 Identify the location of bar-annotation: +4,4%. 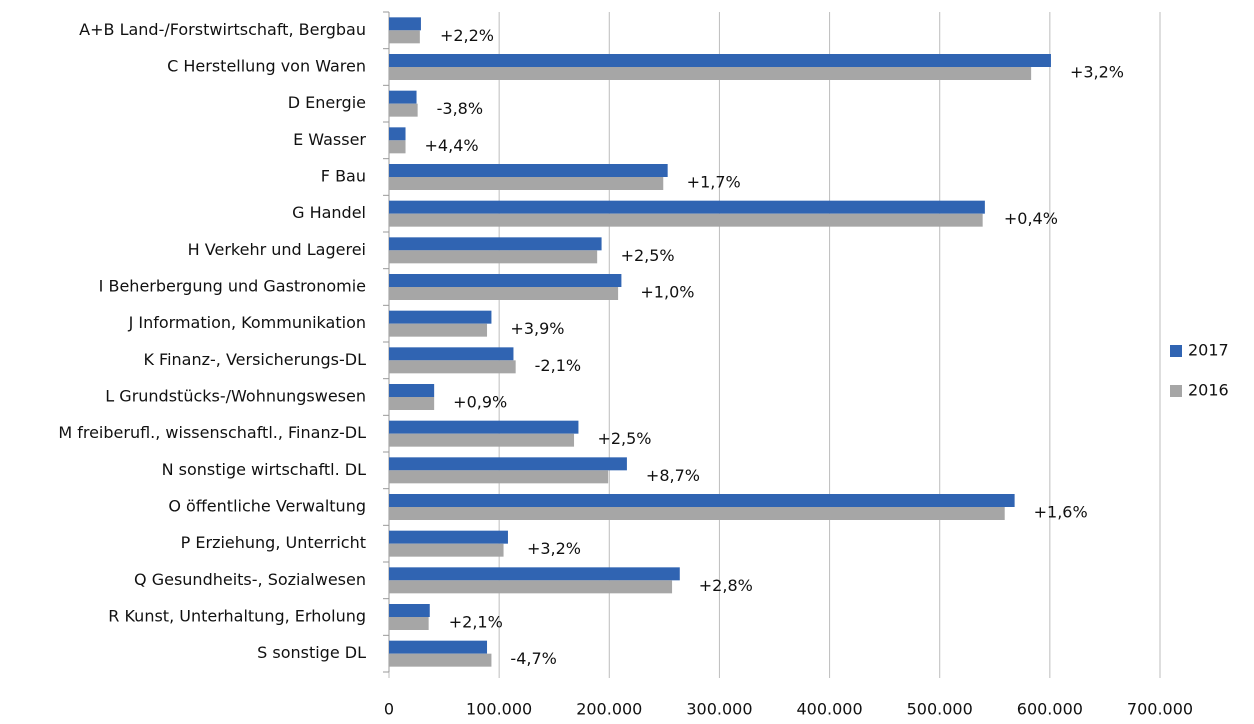
(452, 145).